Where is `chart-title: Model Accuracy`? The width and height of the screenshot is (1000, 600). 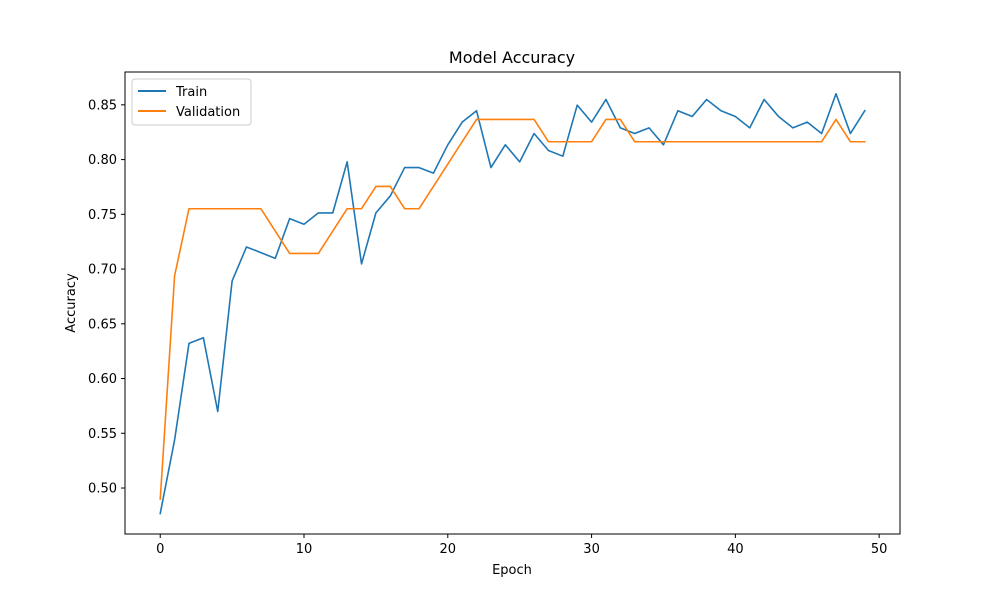
chart-title: Model Accuracy is located at coordinates (512, 57).